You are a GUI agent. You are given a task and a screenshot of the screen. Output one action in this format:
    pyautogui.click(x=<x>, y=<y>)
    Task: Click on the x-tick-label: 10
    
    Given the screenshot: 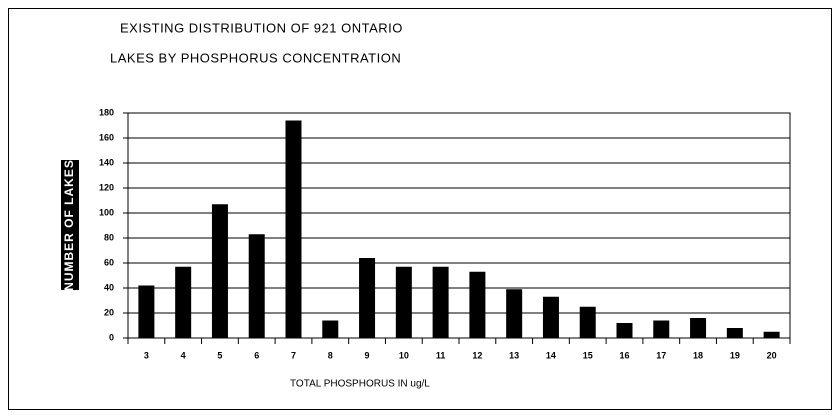 What is the action you would take?
    pyautogui.click(x=404, y=355)
    